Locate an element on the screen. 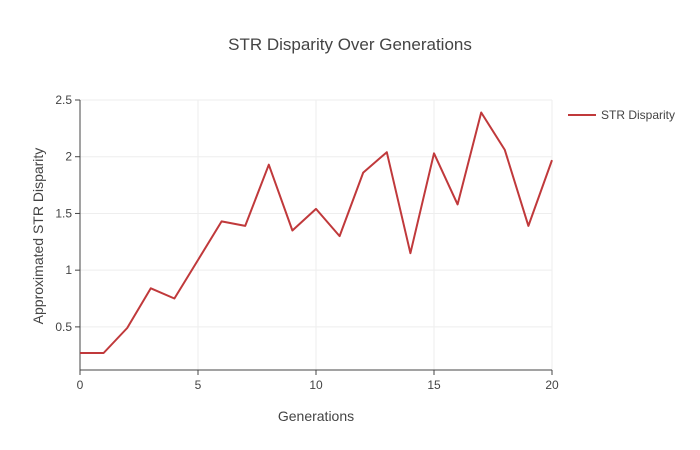 The height and width of the screenshot is (450, 700). x-tick-label: 0 is located at coordinates (80, 385).